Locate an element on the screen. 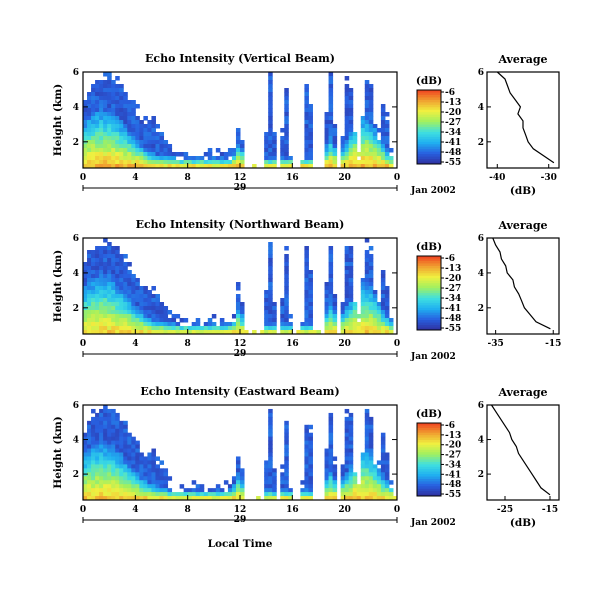 Image resolution: width=610 pixels, height=598 pixels. average-x-tick-label: -15 is located at coordinates (553, 344).